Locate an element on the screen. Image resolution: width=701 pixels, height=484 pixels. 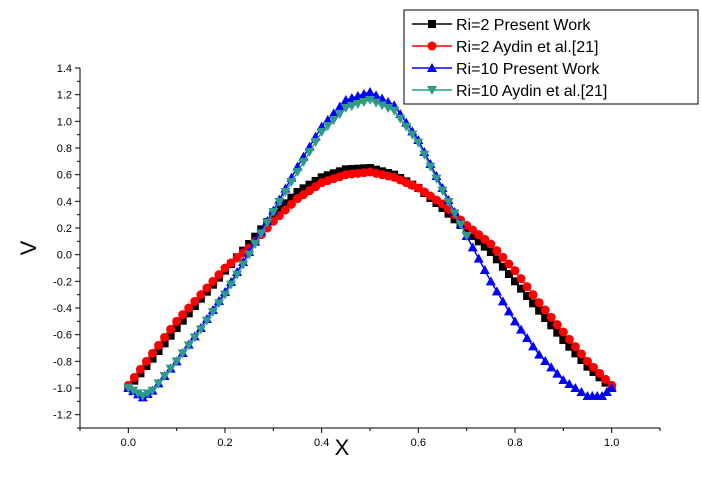
y-tick-label: 0.2 is located at coordinates (64, 229).